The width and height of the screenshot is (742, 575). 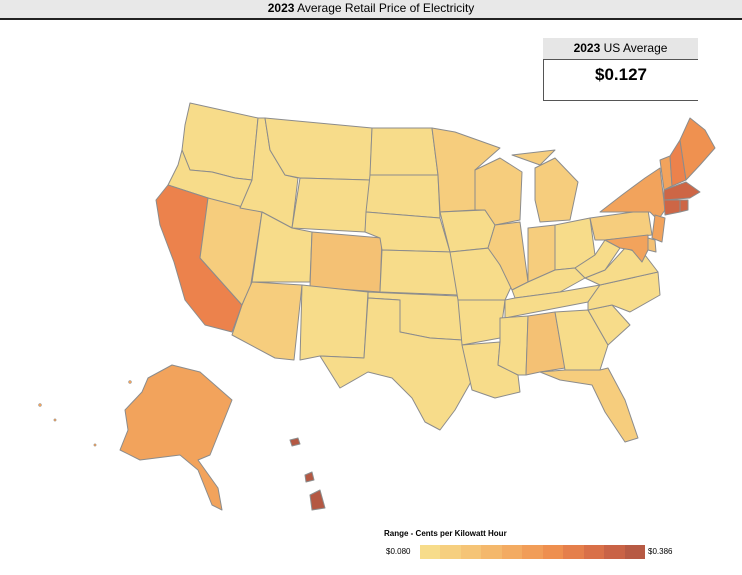 What do you see at coordinates (635, 48) in the screenshot?
I see `us-average-label-text: US Average` at bounding box center [635, 48].